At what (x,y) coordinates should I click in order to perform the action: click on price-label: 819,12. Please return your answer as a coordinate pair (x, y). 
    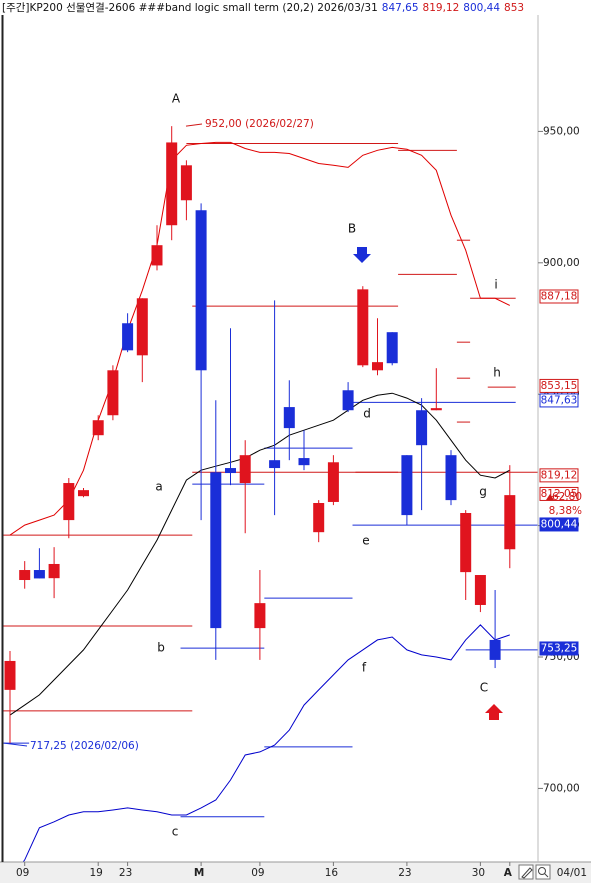
    Looking at the image, I should click on (559, 475).